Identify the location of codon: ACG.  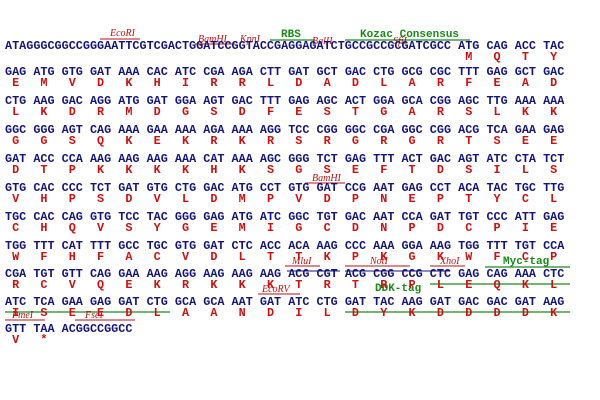
(468, 130).